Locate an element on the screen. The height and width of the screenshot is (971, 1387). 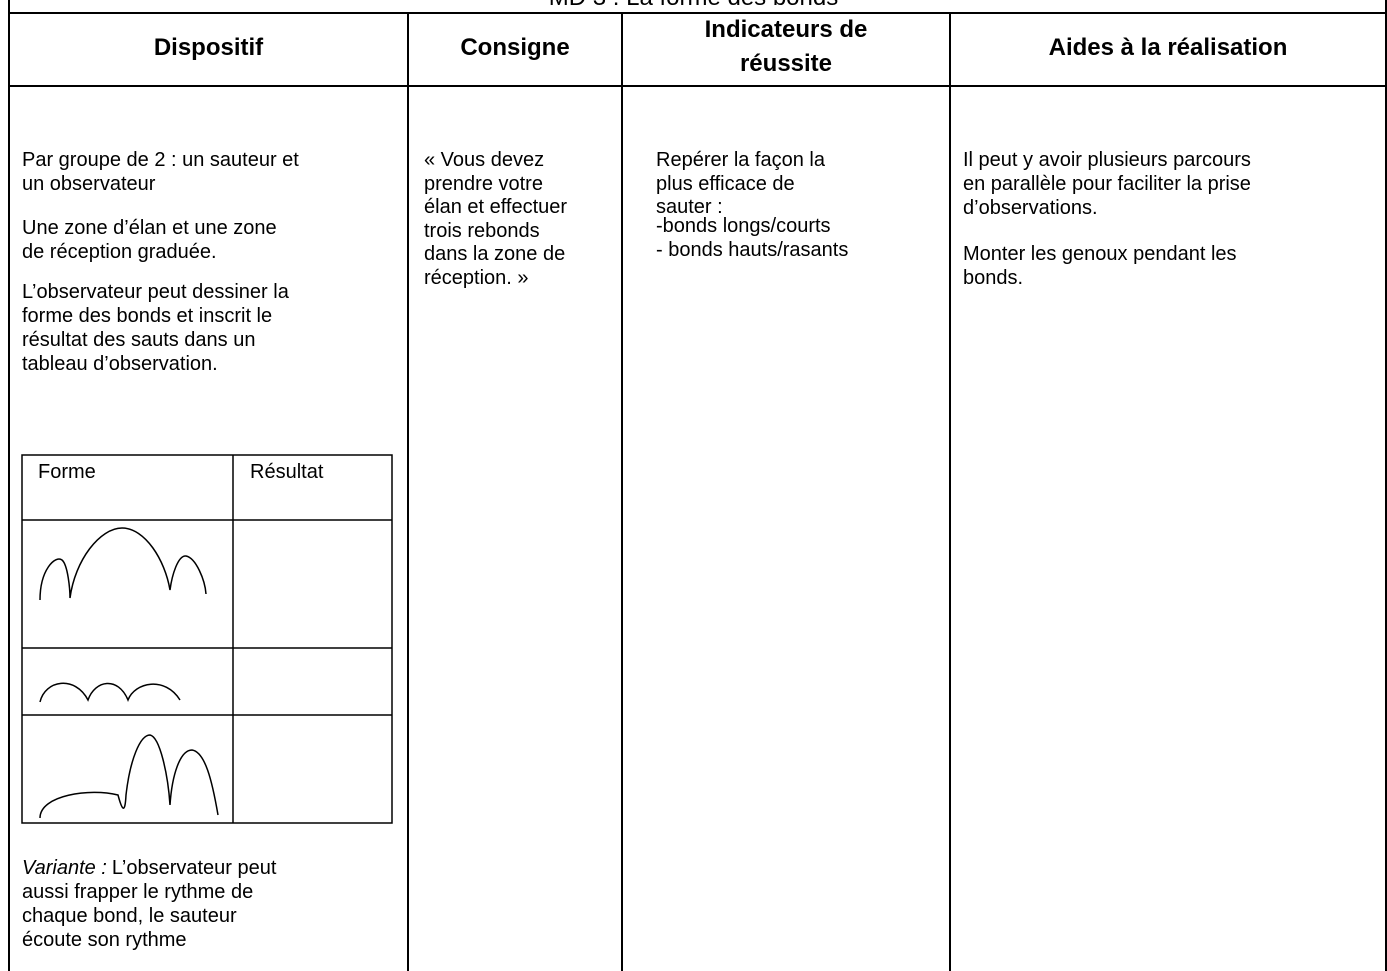
text-line: trois rebonds is located at coordinates (482, 230).